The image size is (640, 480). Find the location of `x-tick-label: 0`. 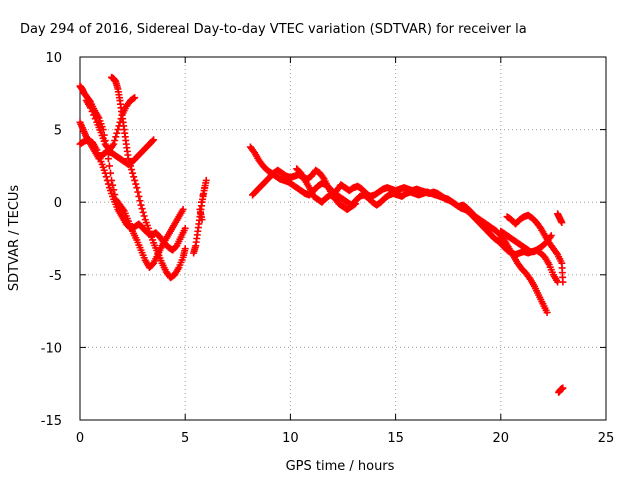

x-tick-label: 0 is located at coordinates (80, 438).